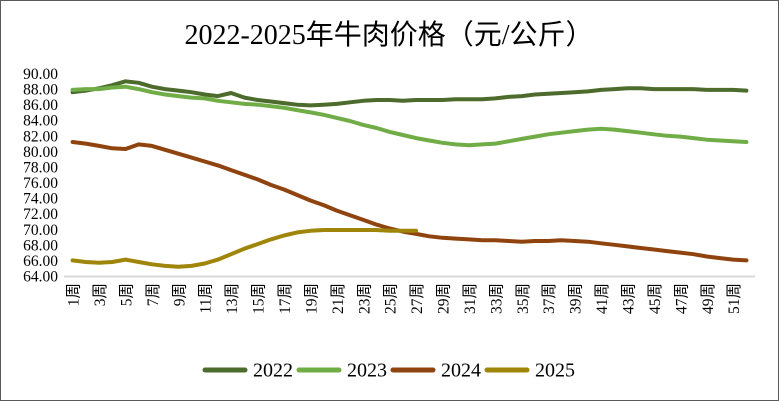 Image resolution: width=779 pixels, height=405 pixels. What do you see at coordinates (388, 371) in the screenshot?
I see `legend: 2022 2023 2024 2025` at bounding box center [388, 371].